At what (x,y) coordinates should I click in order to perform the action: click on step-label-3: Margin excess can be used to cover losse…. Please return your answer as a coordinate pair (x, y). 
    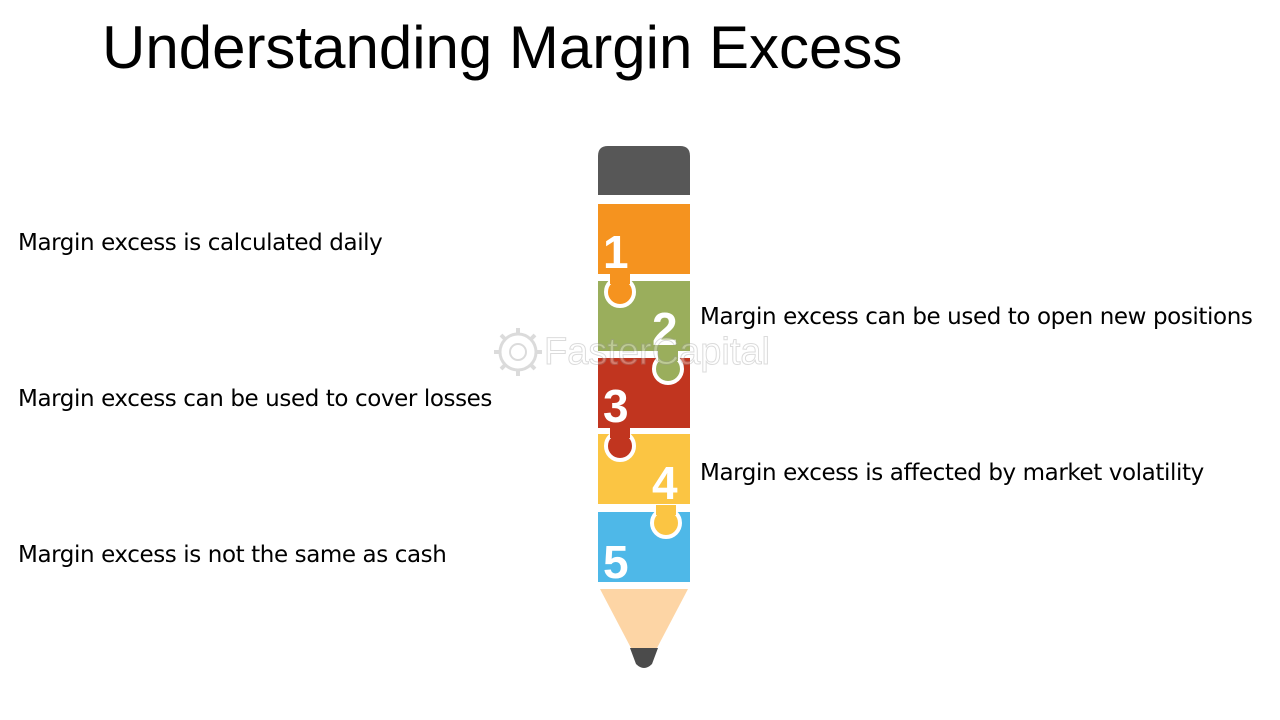
    Looking at the image, I should click on (255, 399).